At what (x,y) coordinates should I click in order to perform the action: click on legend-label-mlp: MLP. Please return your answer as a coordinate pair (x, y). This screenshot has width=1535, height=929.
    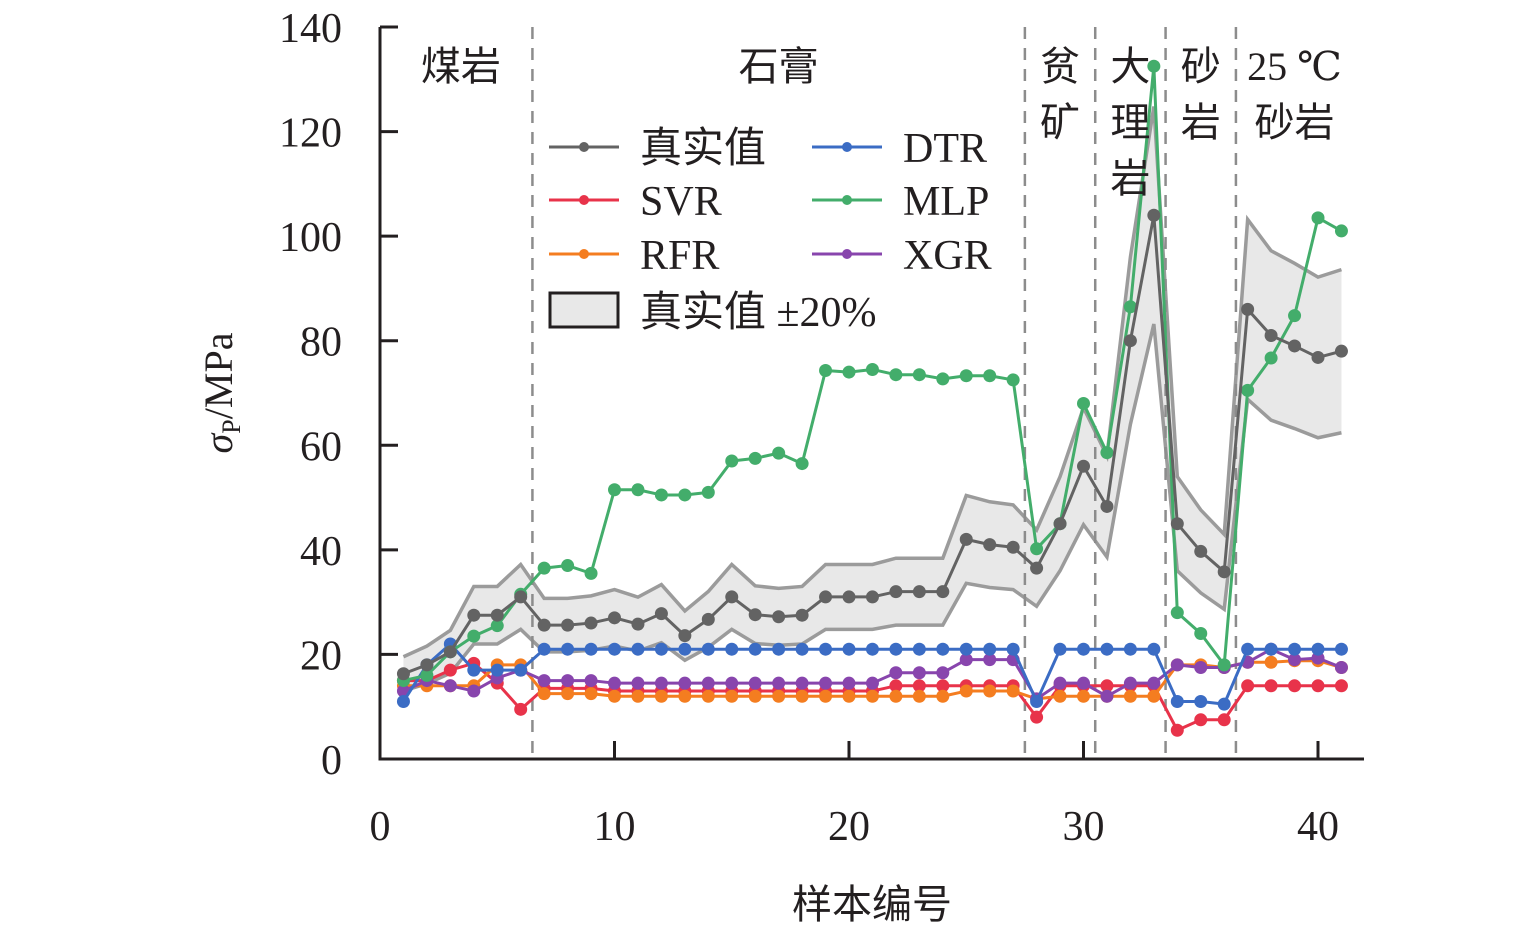
    Looking at the image, I should click on (946, 202).